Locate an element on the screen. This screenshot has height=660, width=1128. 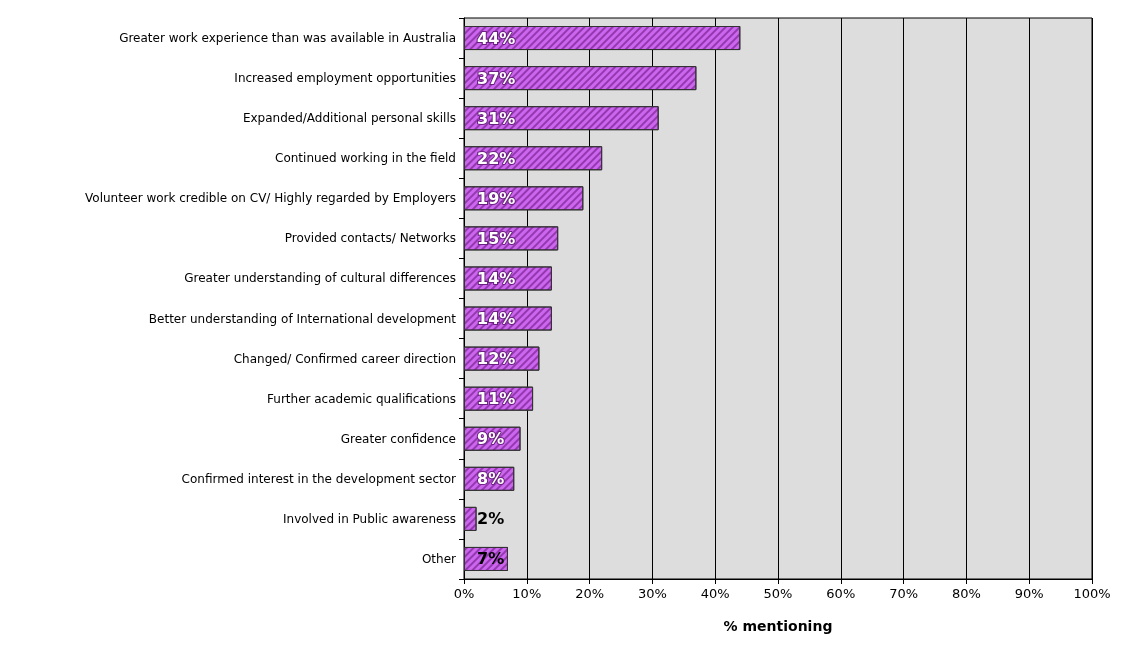
y-tick-label: Provided contacts/ Networks is located at coordinates (370, 238).